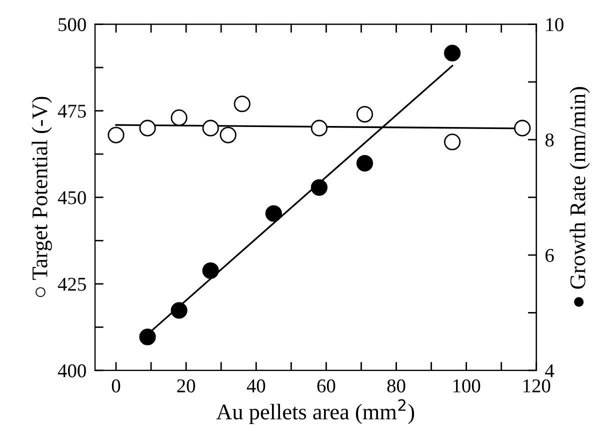 The width and height of the screenshot is (613, 441). Describe the element at coordinates (42, 197) in the screenshot. I see `y-axis-title: ○ Target Potential (-V)` at that location.